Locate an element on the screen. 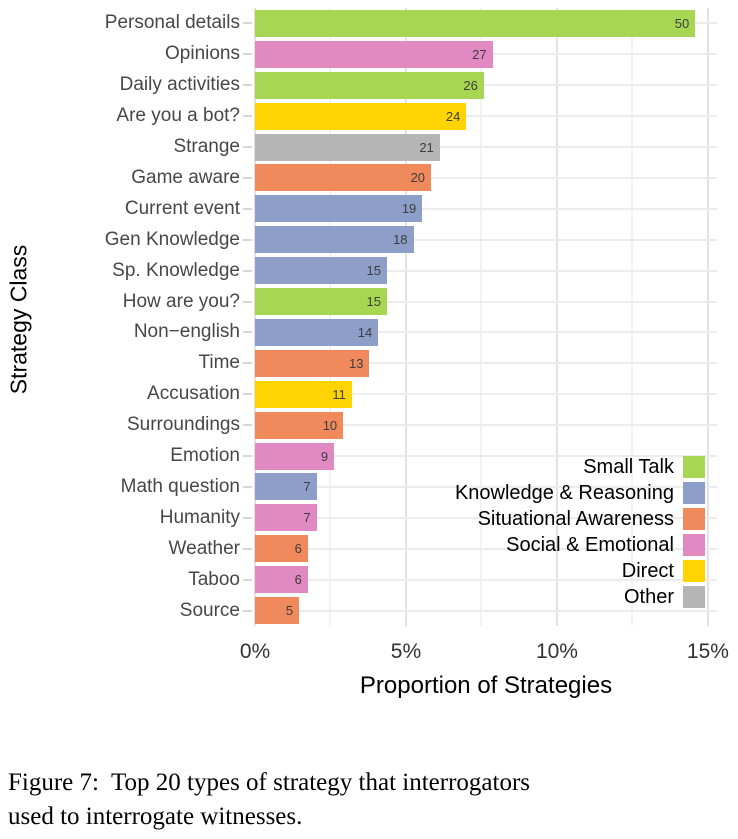  x-tick-label: 0% is located at coordinates (255, 651).